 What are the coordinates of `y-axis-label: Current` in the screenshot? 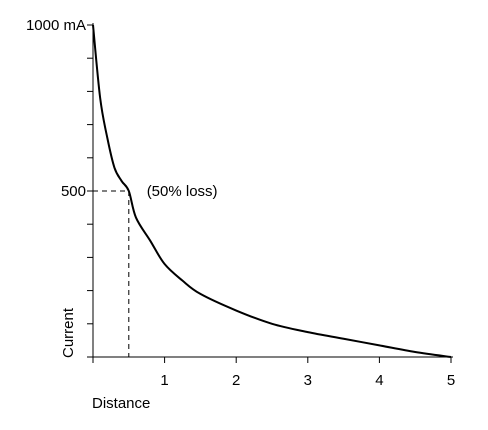 It's located at (68, 332).